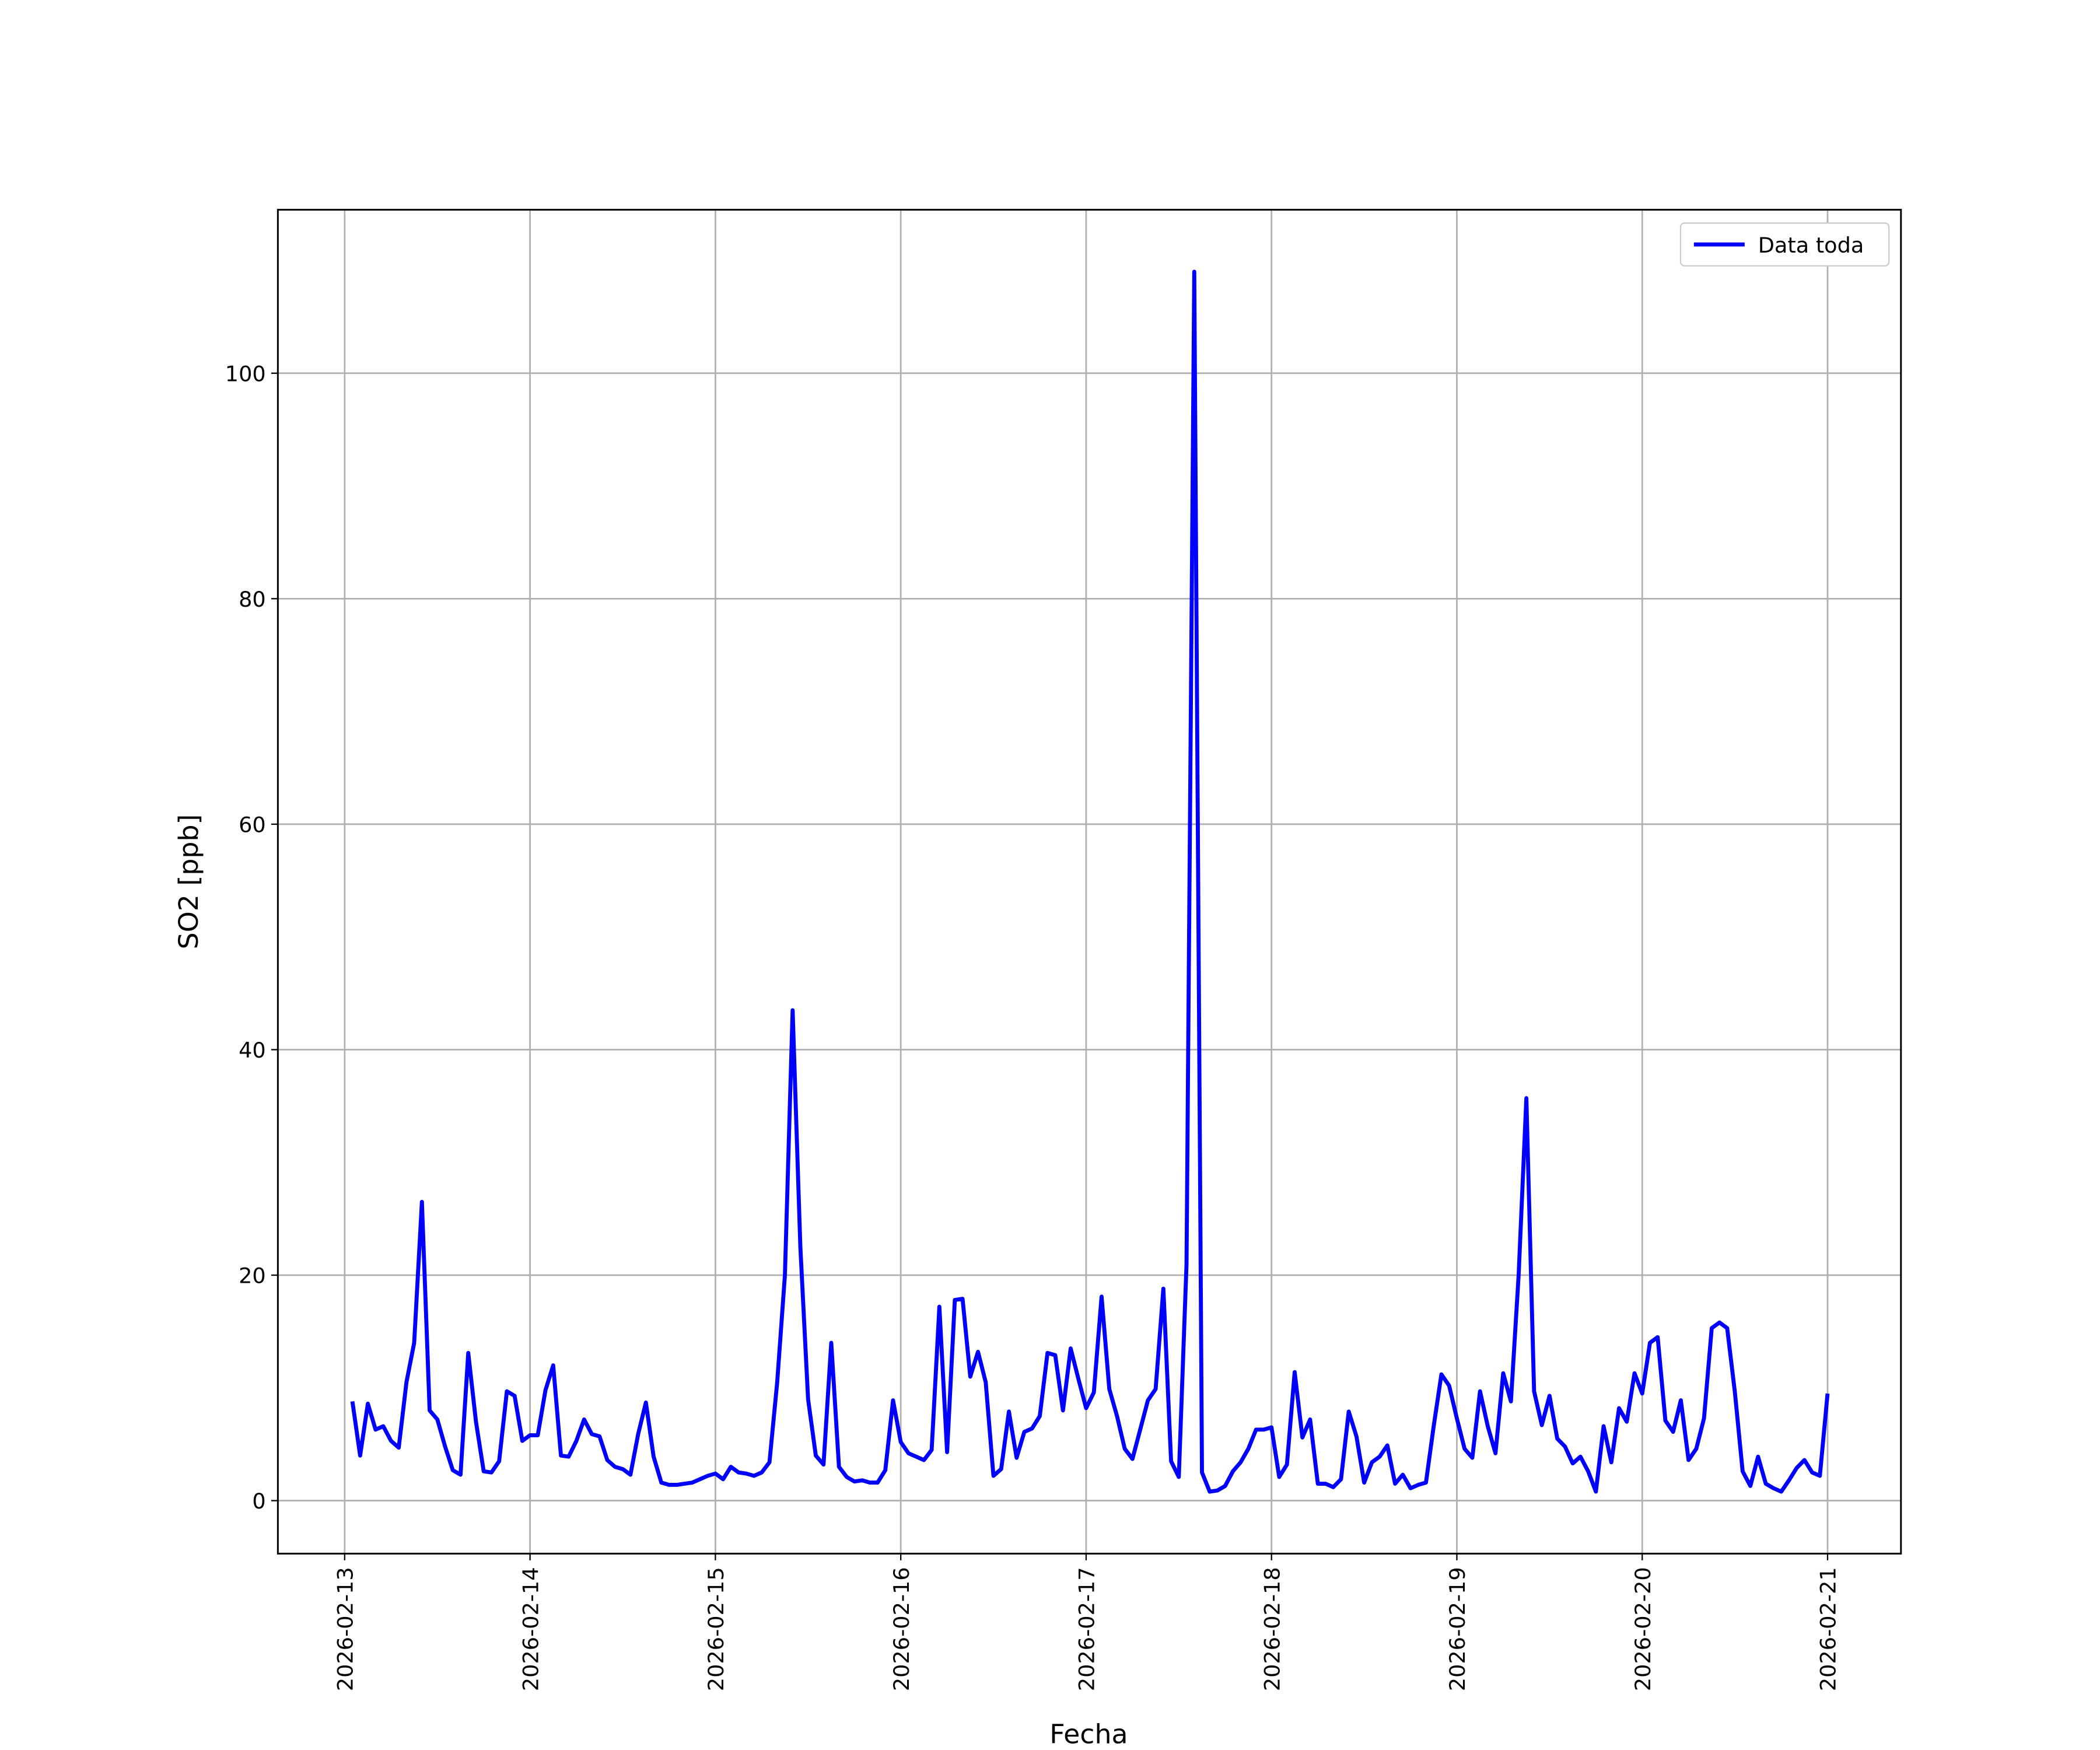 This screenshot has width=2100, height=1750. Describe the element at coordinates (530, 1629) in the screenshot. I see `x-tick-label: 2026-02-14` at that location.